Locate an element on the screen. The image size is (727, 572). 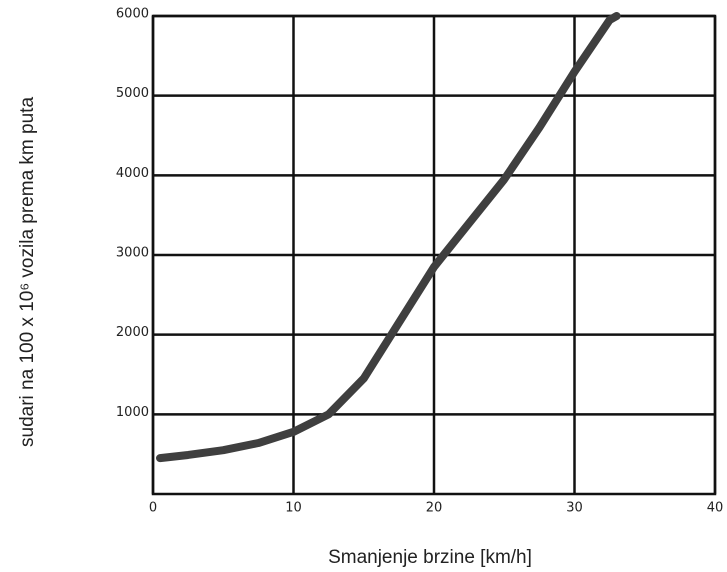
y-tick-label: 4000 is located at coordinates (132, 173).